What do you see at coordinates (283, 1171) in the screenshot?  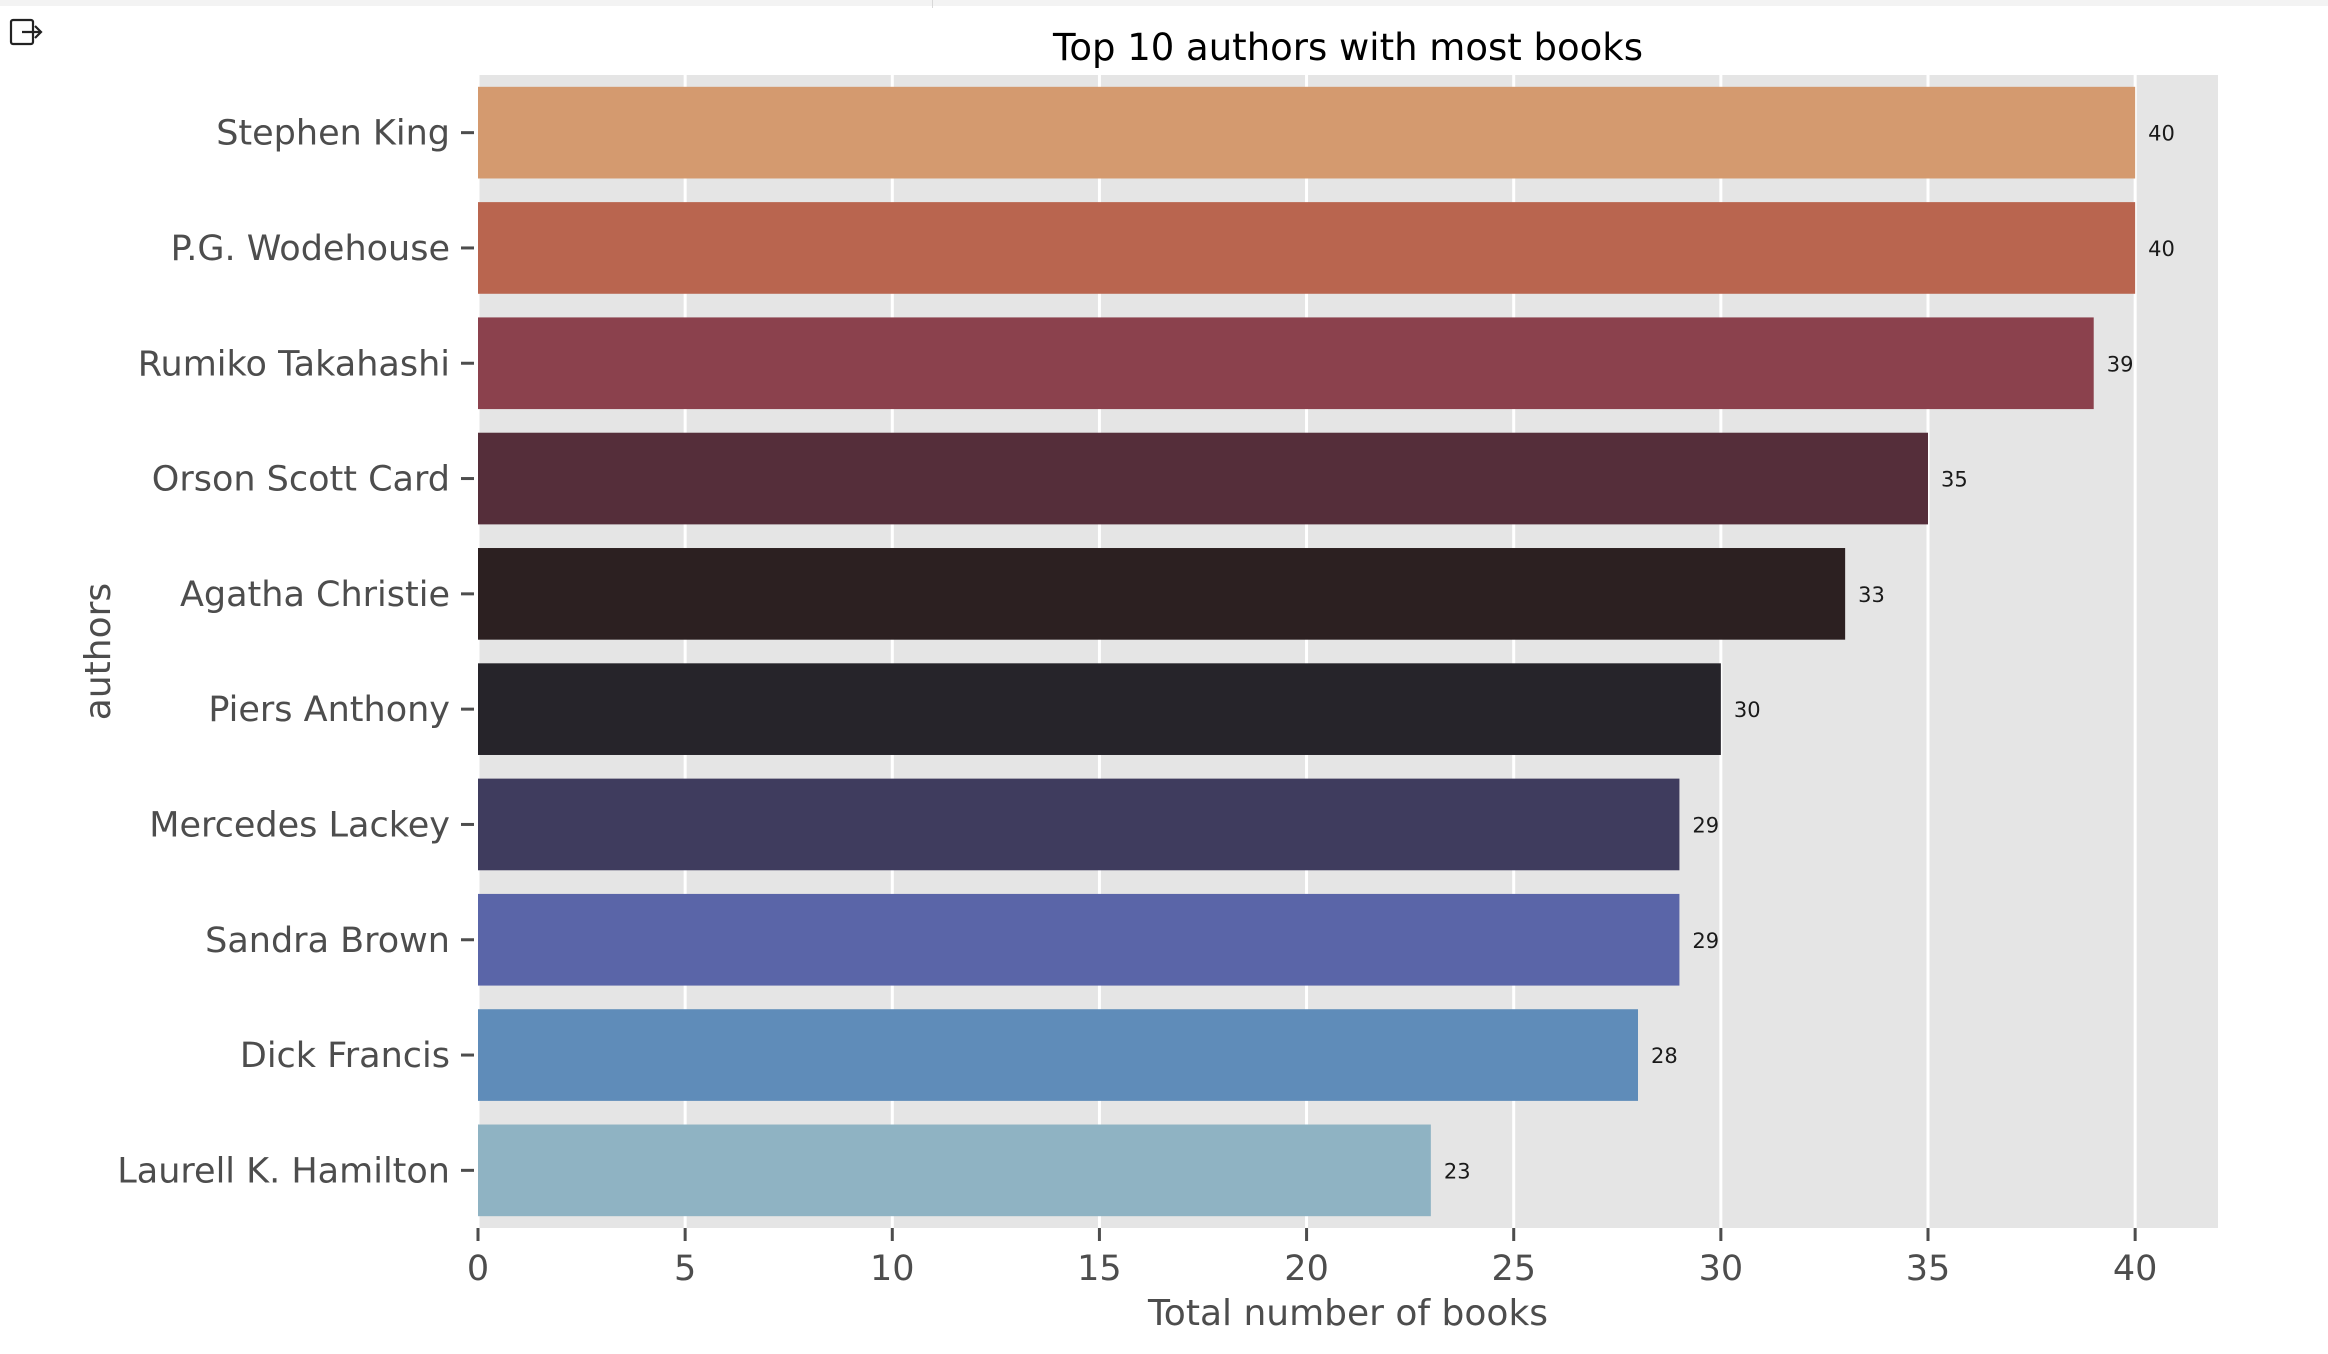 I see `y-tick-label: Laurell K. Hamilton` at bounding box center [283, 1171].